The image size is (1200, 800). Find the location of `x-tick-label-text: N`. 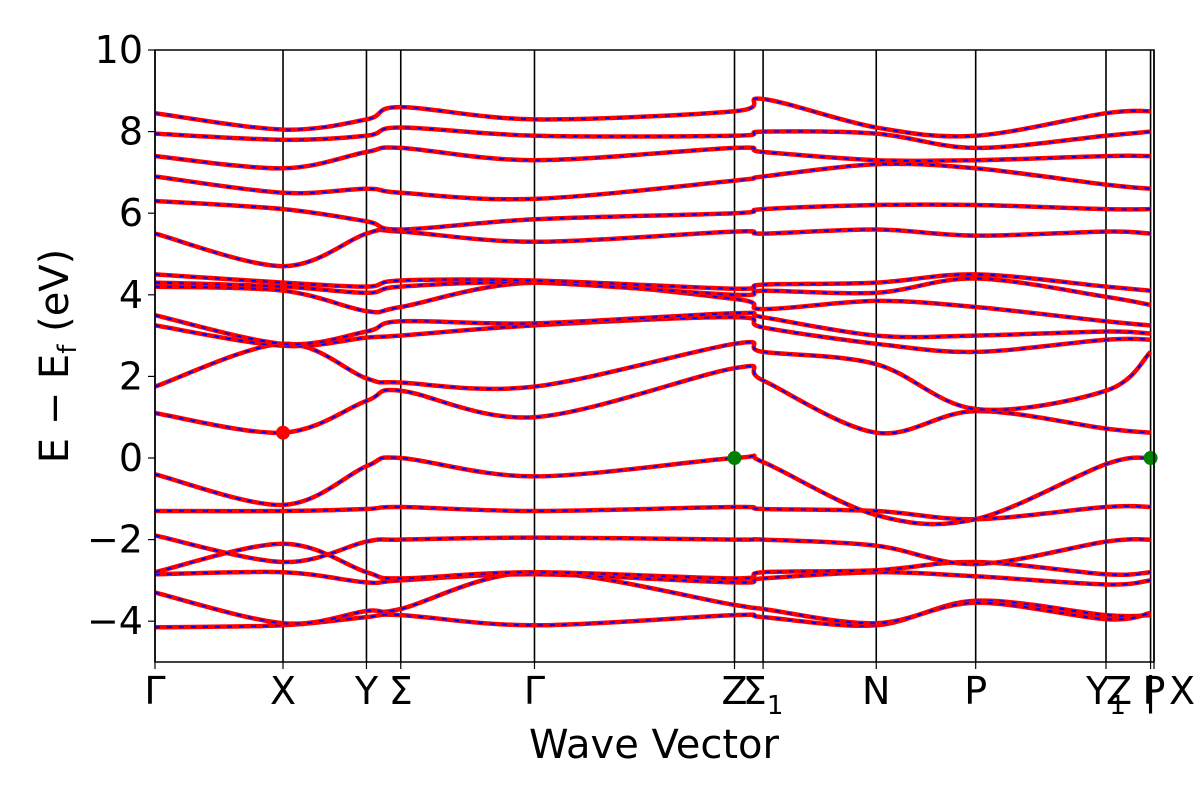

x-tick-label-text: N is located at coordinates (876, 691).